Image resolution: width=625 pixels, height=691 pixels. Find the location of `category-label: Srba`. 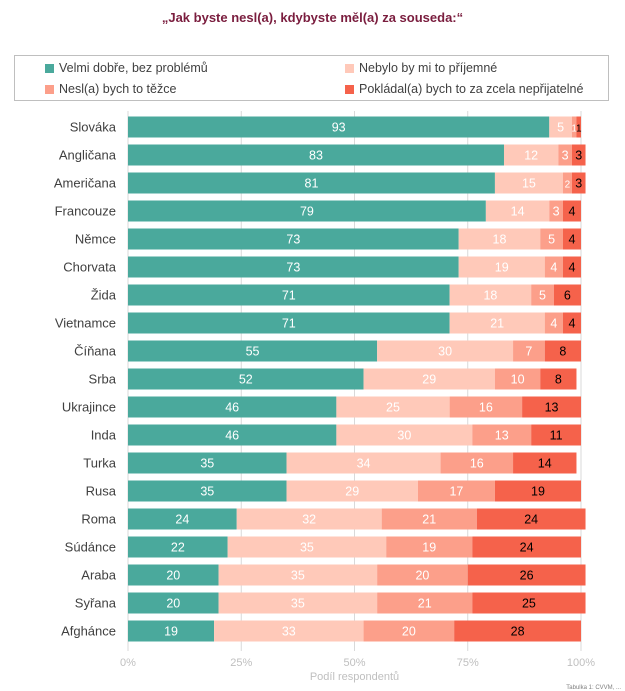

category-label: Srba is located at coordinates (103, 379).